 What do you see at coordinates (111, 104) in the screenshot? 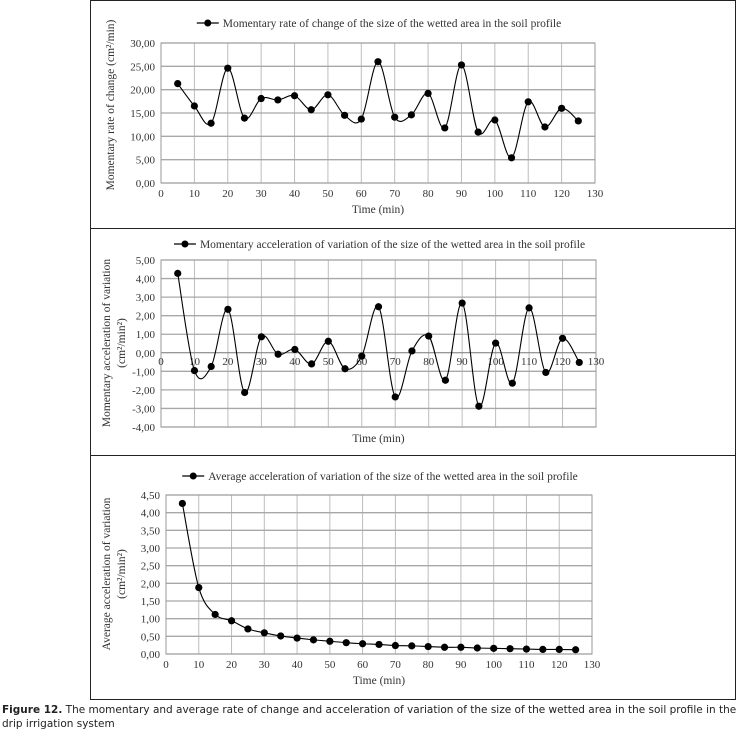
I see `y-axis-title: Momentary rate of change (cm²/min)` at bounding box center [111, 104].